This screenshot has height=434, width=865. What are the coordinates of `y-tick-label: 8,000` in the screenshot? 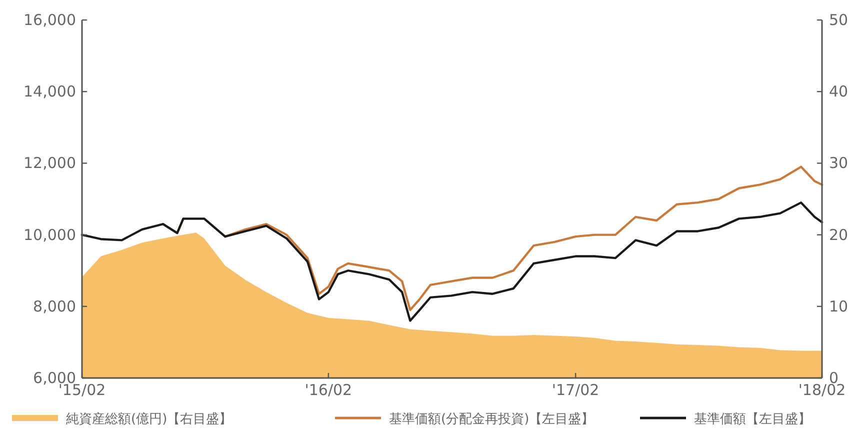 It's located at (54, 306).